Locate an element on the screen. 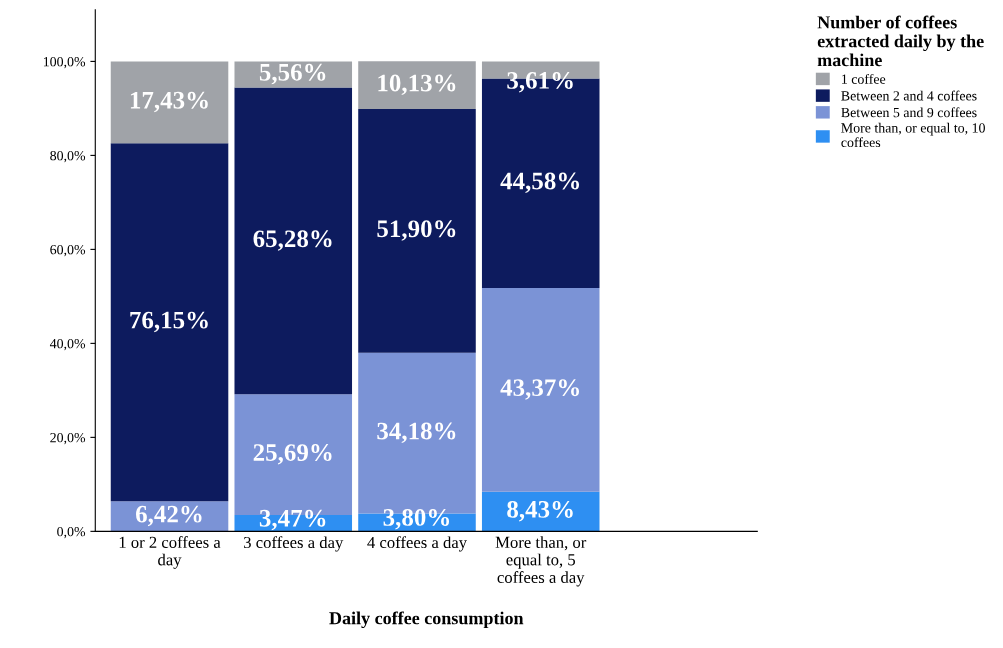  y-tick-label: 40,0% is located at coordinates (67, 344).